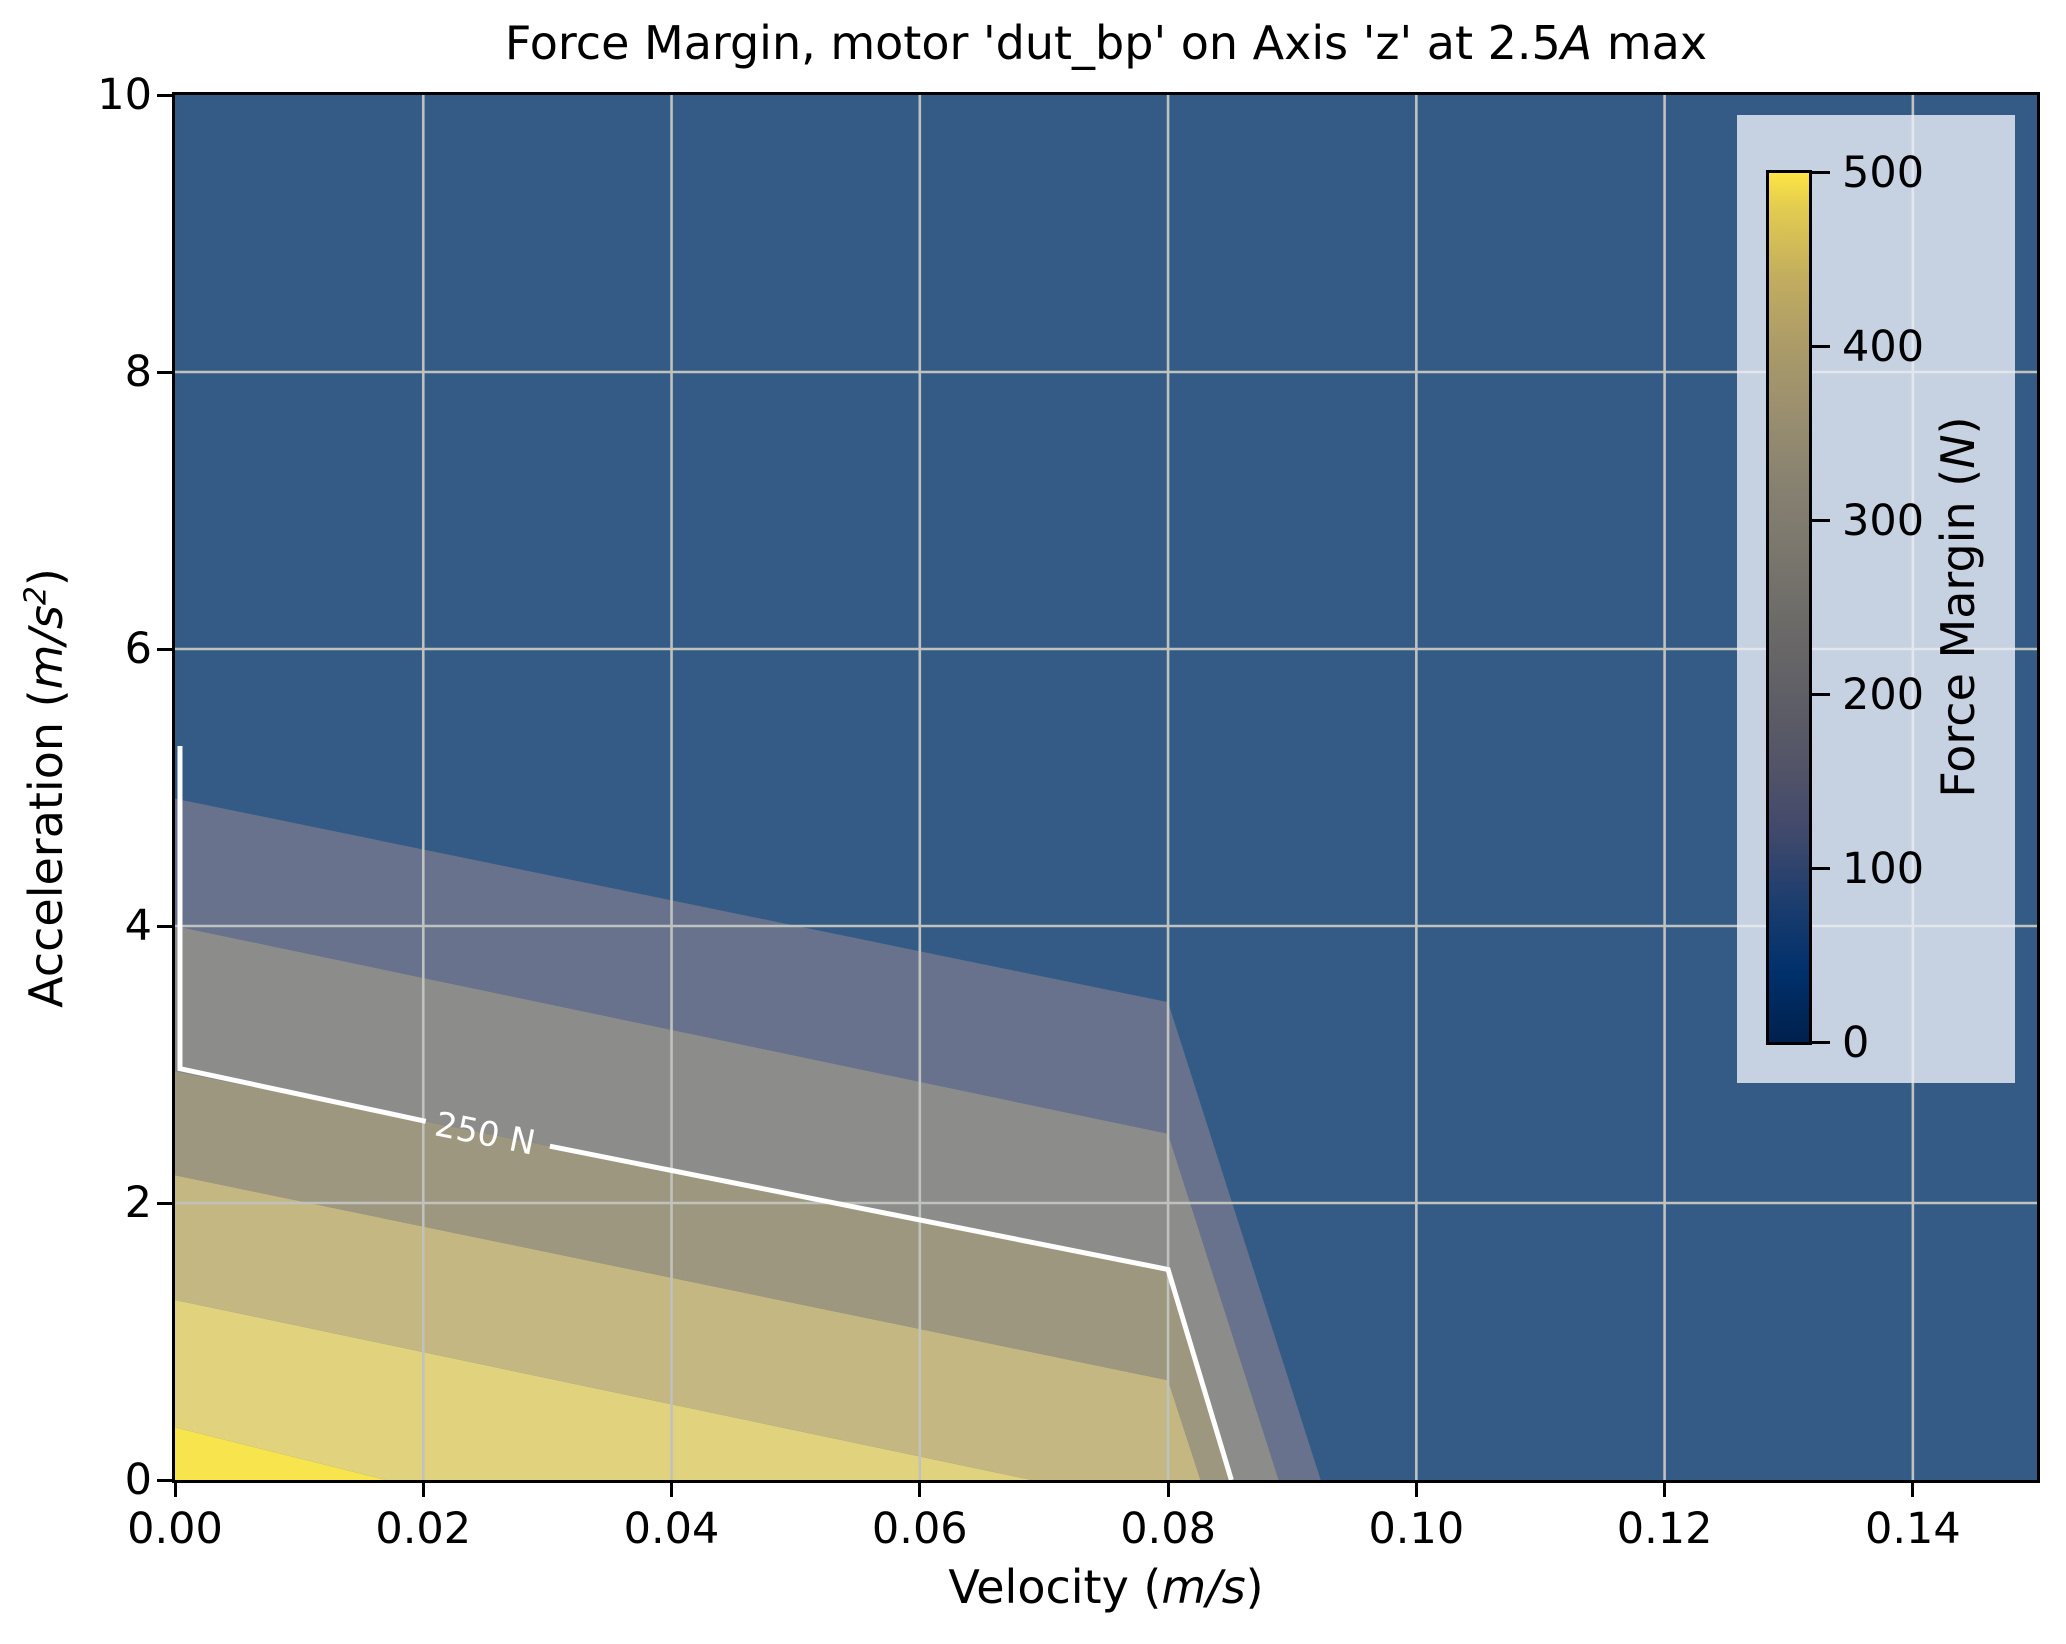 This screenshot has width=2066, height=1644. I want to click on colorbar-tick-label-100: 100, so click(1883, 868).